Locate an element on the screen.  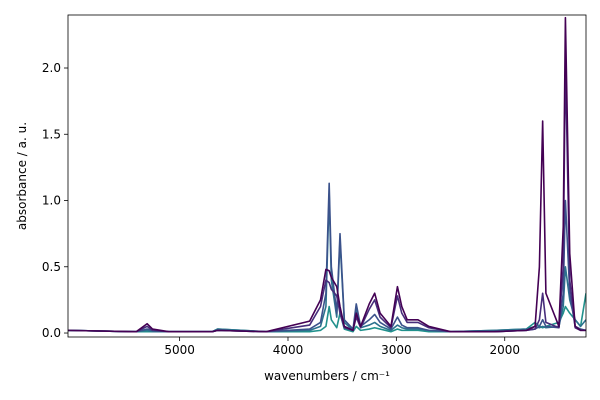
x-axis-label: wavenumbers / cm⁻¹ is located at coordinates (327, 376).